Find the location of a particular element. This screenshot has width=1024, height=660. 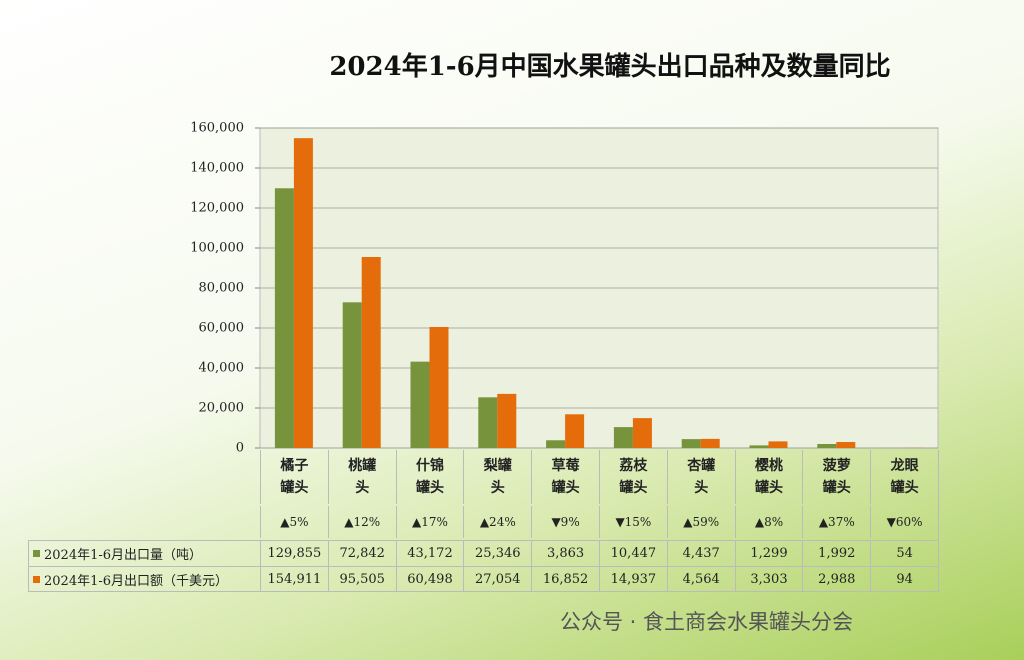

table-value-text: 60,498 is located at coordinates (430, 579).